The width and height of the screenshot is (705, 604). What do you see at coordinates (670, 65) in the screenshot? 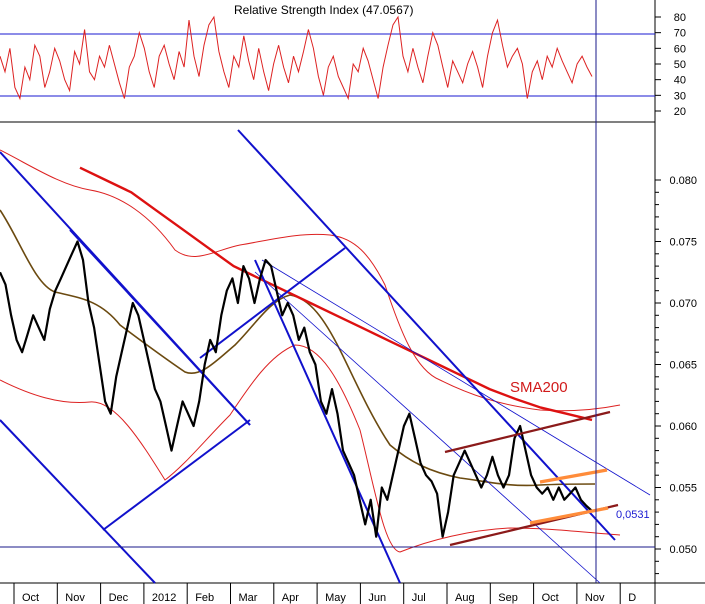
I see `rsi-y-axis: 80 70 60 50 40 30 20` at bounding box center [670, 65].